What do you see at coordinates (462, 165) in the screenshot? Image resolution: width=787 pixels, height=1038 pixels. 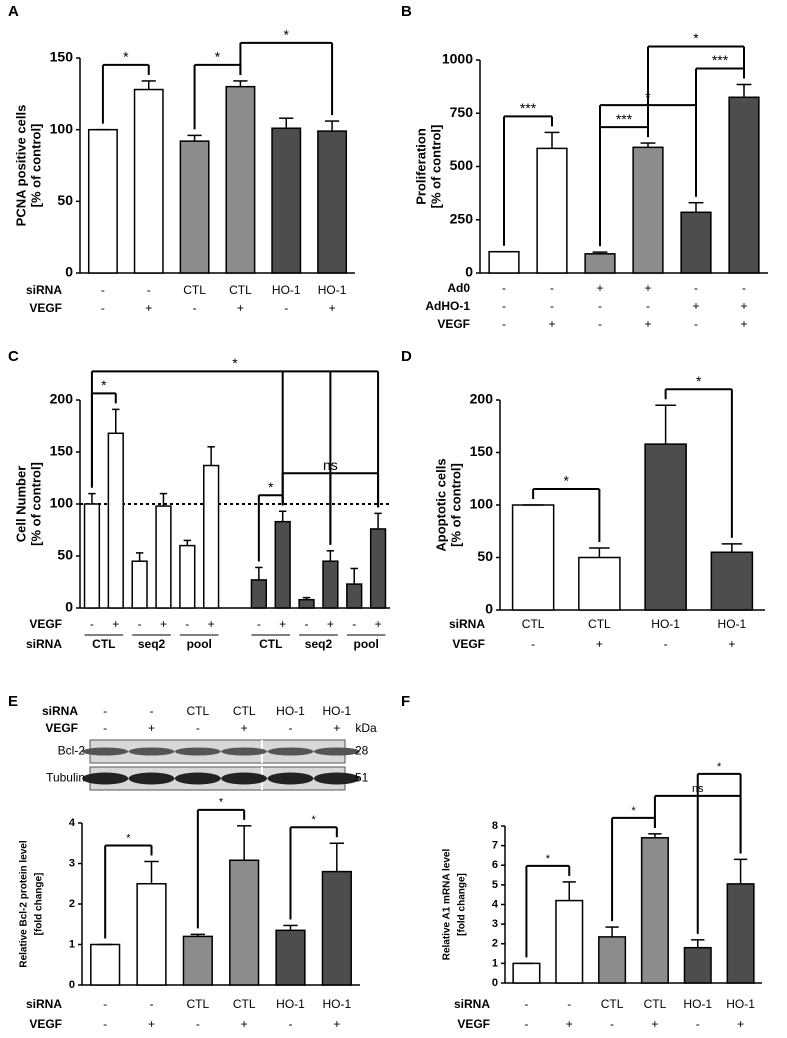 I see `y-tick-label: 500` at bounding box center [462, 165].